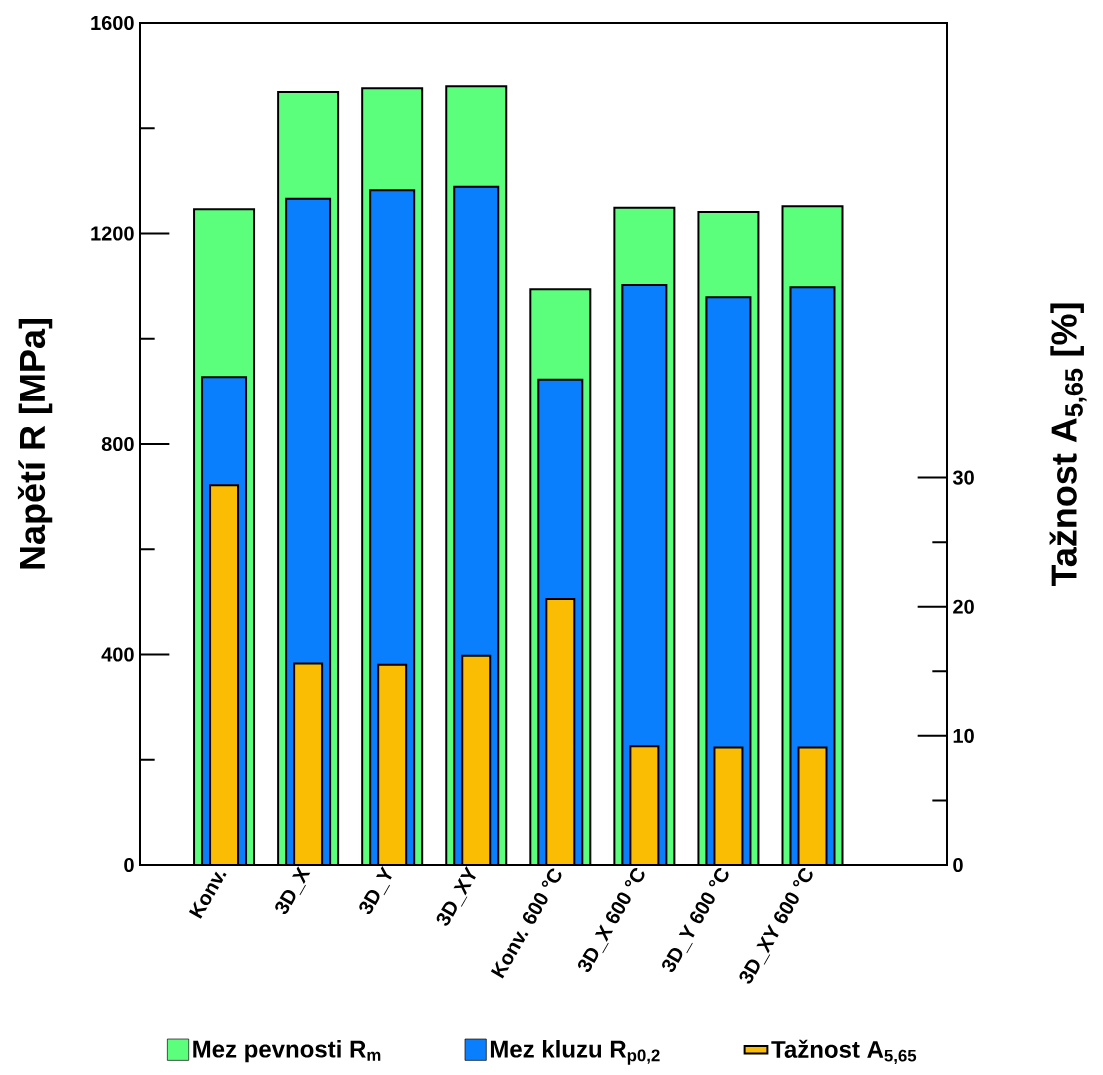  What do you see at coordinates (963, 606) in the screenshot?
I see `y2-tick-label: 20` at bounding box center [963, 606].